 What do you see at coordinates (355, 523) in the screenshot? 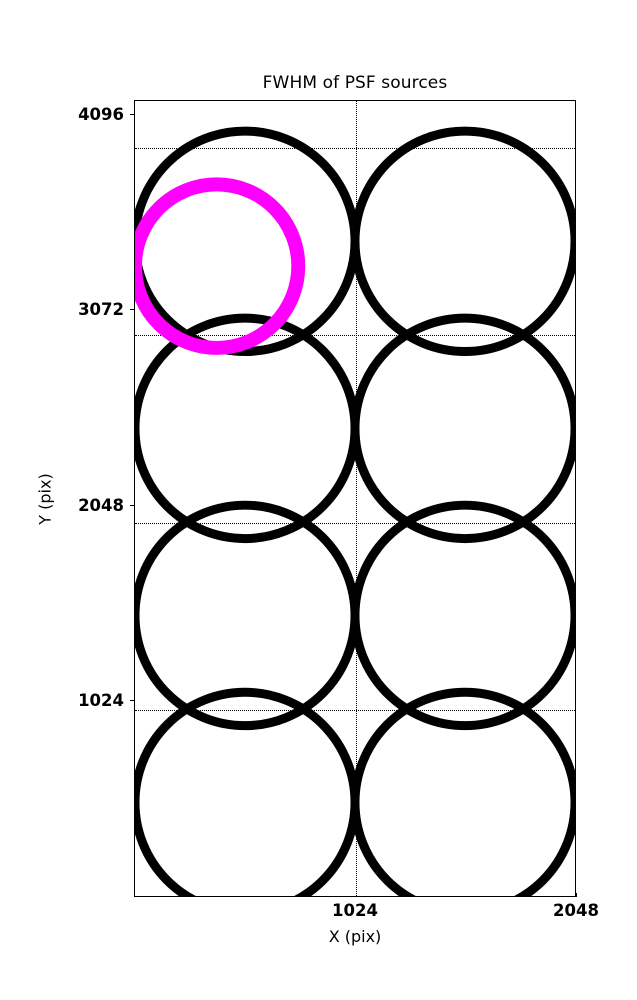
I see `gridline-horizontal-2048` at bounding box center [355, 523].